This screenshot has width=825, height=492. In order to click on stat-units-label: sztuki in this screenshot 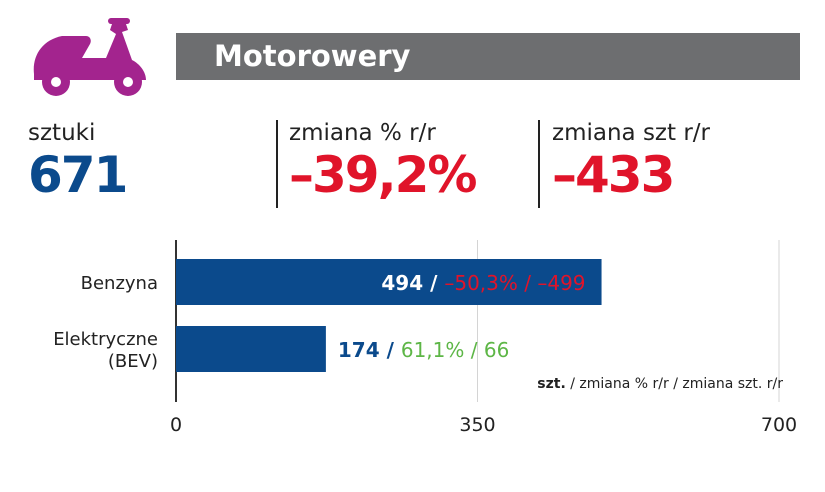, I will do `click(62, 133)`.